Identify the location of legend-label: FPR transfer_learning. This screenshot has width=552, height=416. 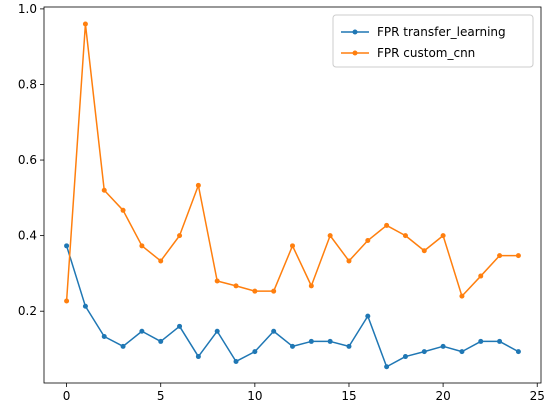
(441, 32).